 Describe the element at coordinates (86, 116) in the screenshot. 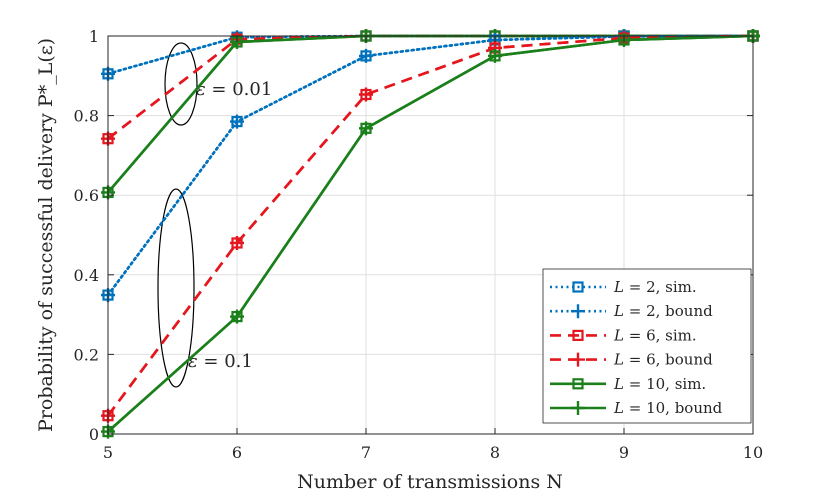

I see `y-tick-label: 0.8` at that location.